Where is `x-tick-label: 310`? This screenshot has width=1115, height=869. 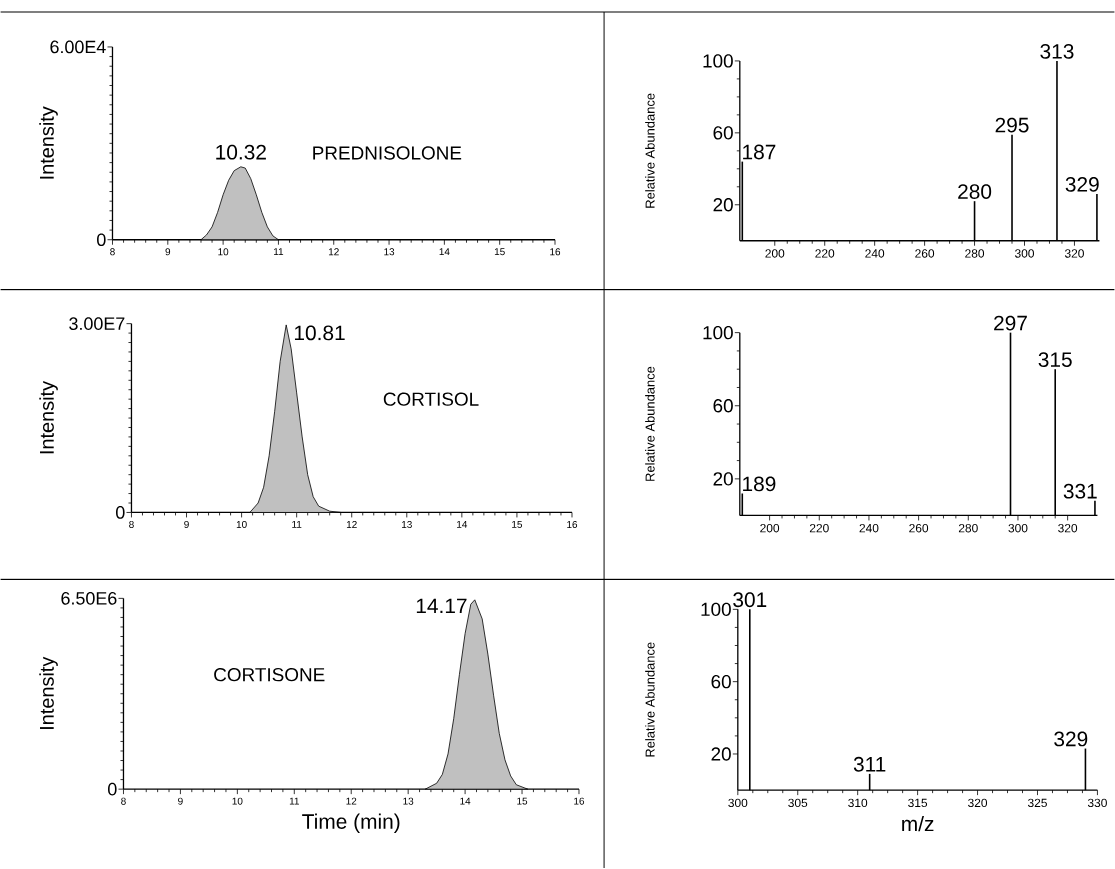 x-tick-label: 310 is located at coordinates (858, 803).